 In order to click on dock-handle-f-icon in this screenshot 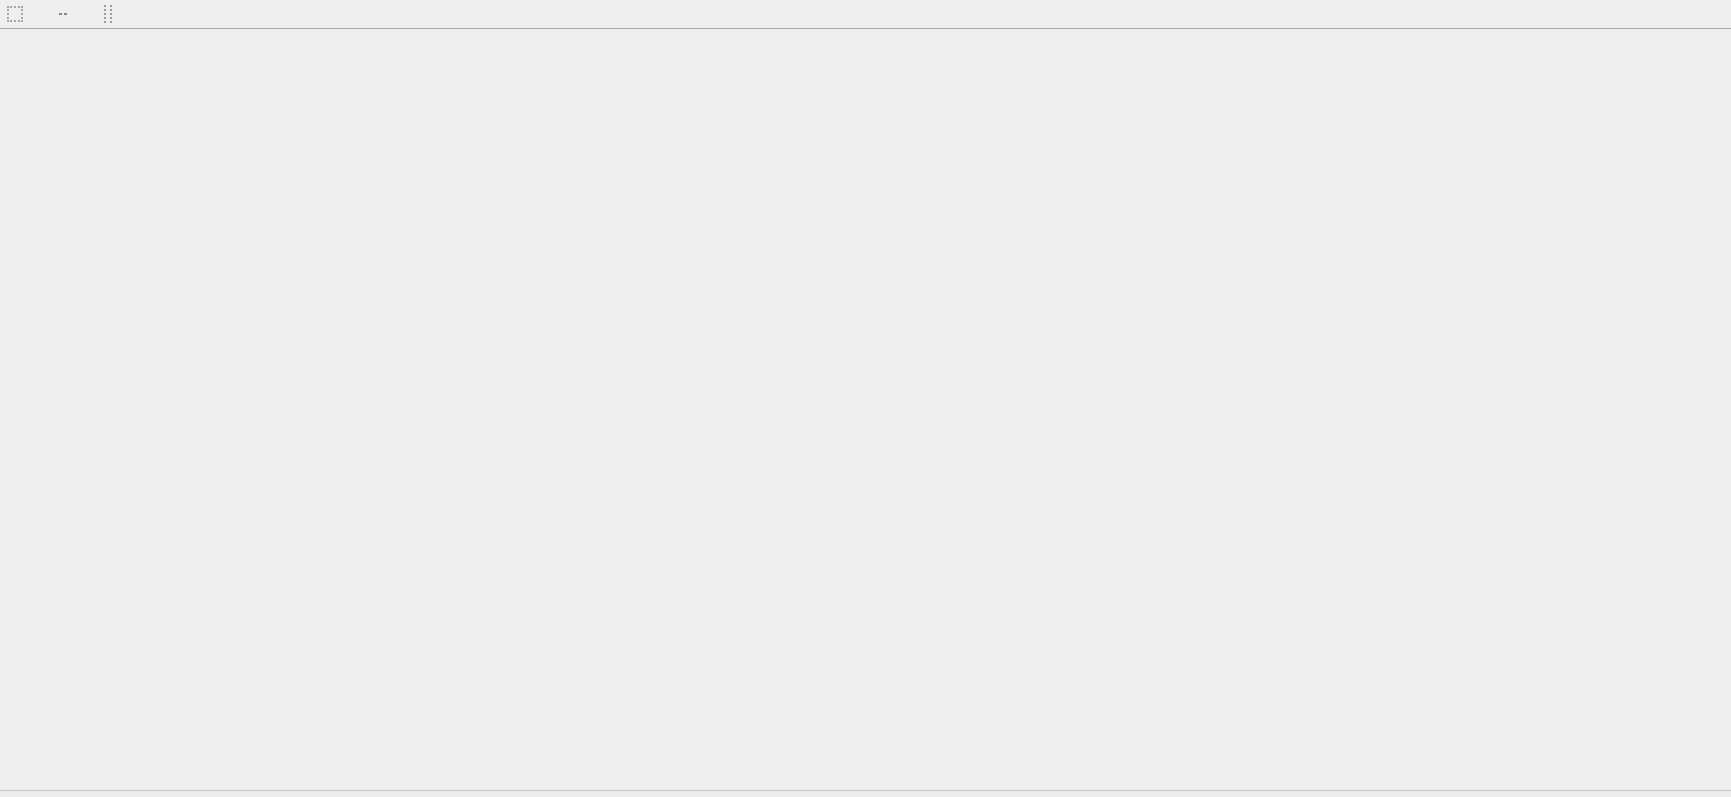, I will do `click(15, 14)`.